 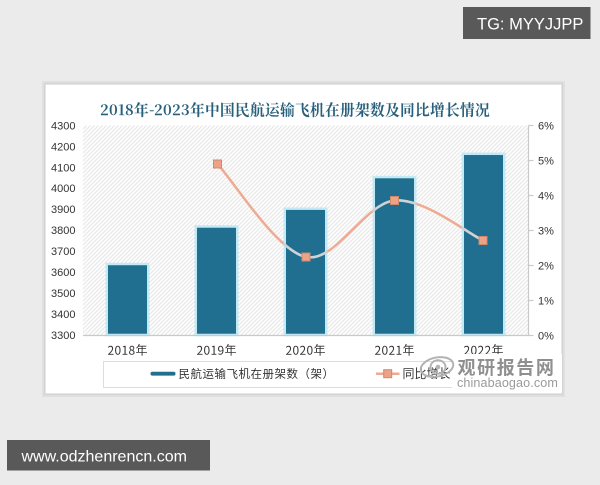 What do you see at coordinates (63, 147) in the screenshot?
I see `svg-text: 4200` at bounding box center [63, 147].